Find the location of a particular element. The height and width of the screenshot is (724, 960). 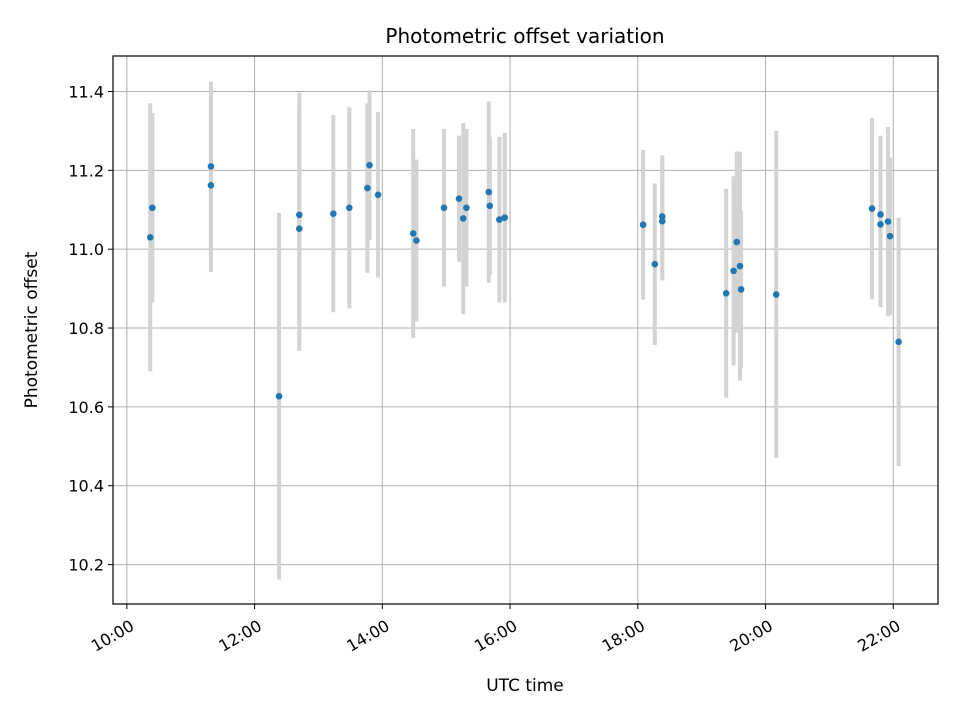

y-tick-label: 11.2 is located at coordinates (86, 170).